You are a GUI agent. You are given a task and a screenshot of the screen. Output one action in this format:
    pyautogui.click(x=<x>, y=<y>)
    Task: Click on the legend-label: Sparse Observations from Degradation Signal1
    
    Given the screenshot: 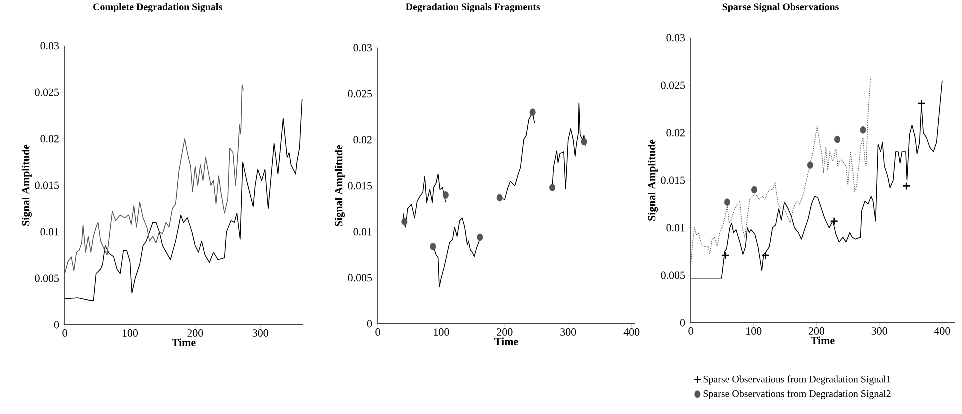 What is the action you would take?
    pyautogui.click(x=797, y=380)
    